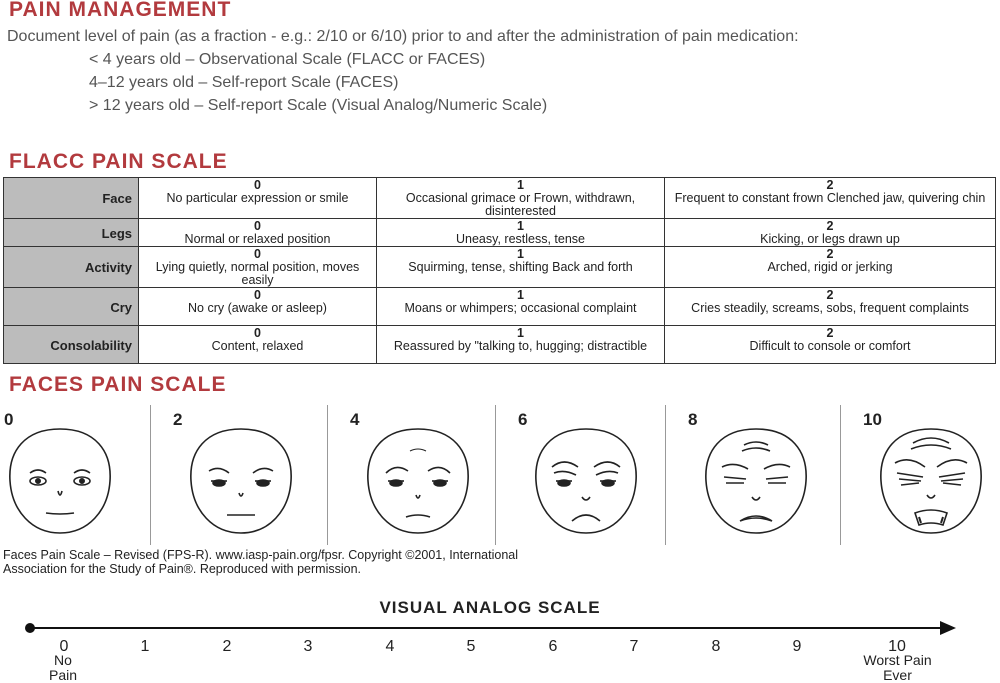 The image size is (1000, 683). I want to click on flacc-cell: 2 Kicking, or legs drawn up, so click(830, 232).